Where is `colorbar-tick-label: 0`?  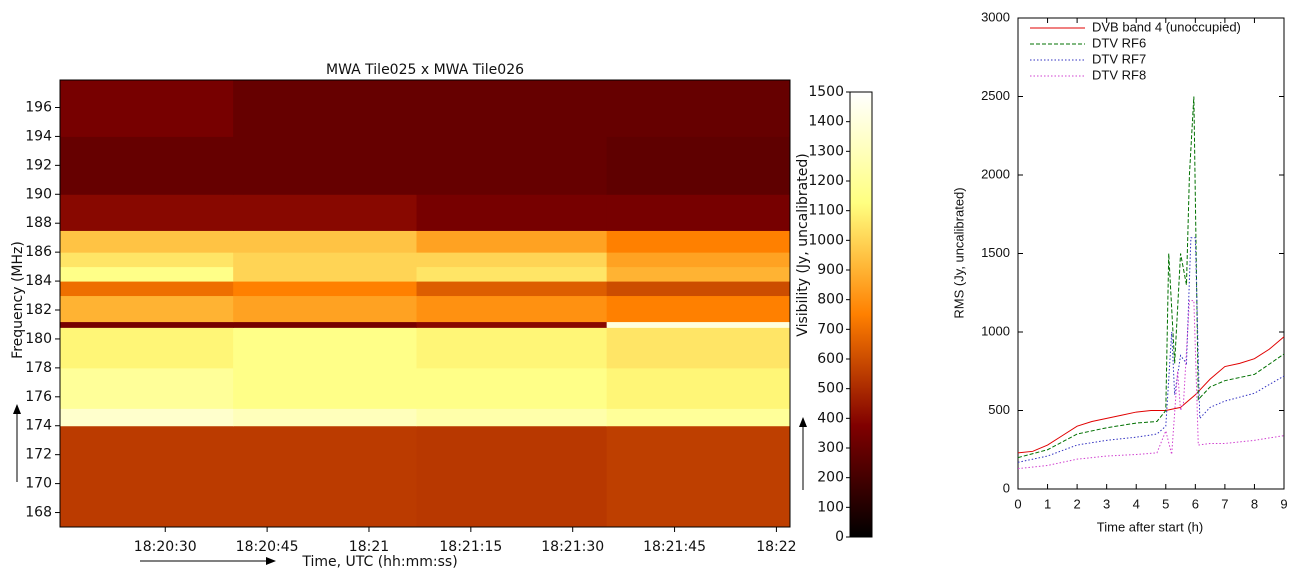
colorbar-tick-label: 0 is located at coordinates (839, 537).